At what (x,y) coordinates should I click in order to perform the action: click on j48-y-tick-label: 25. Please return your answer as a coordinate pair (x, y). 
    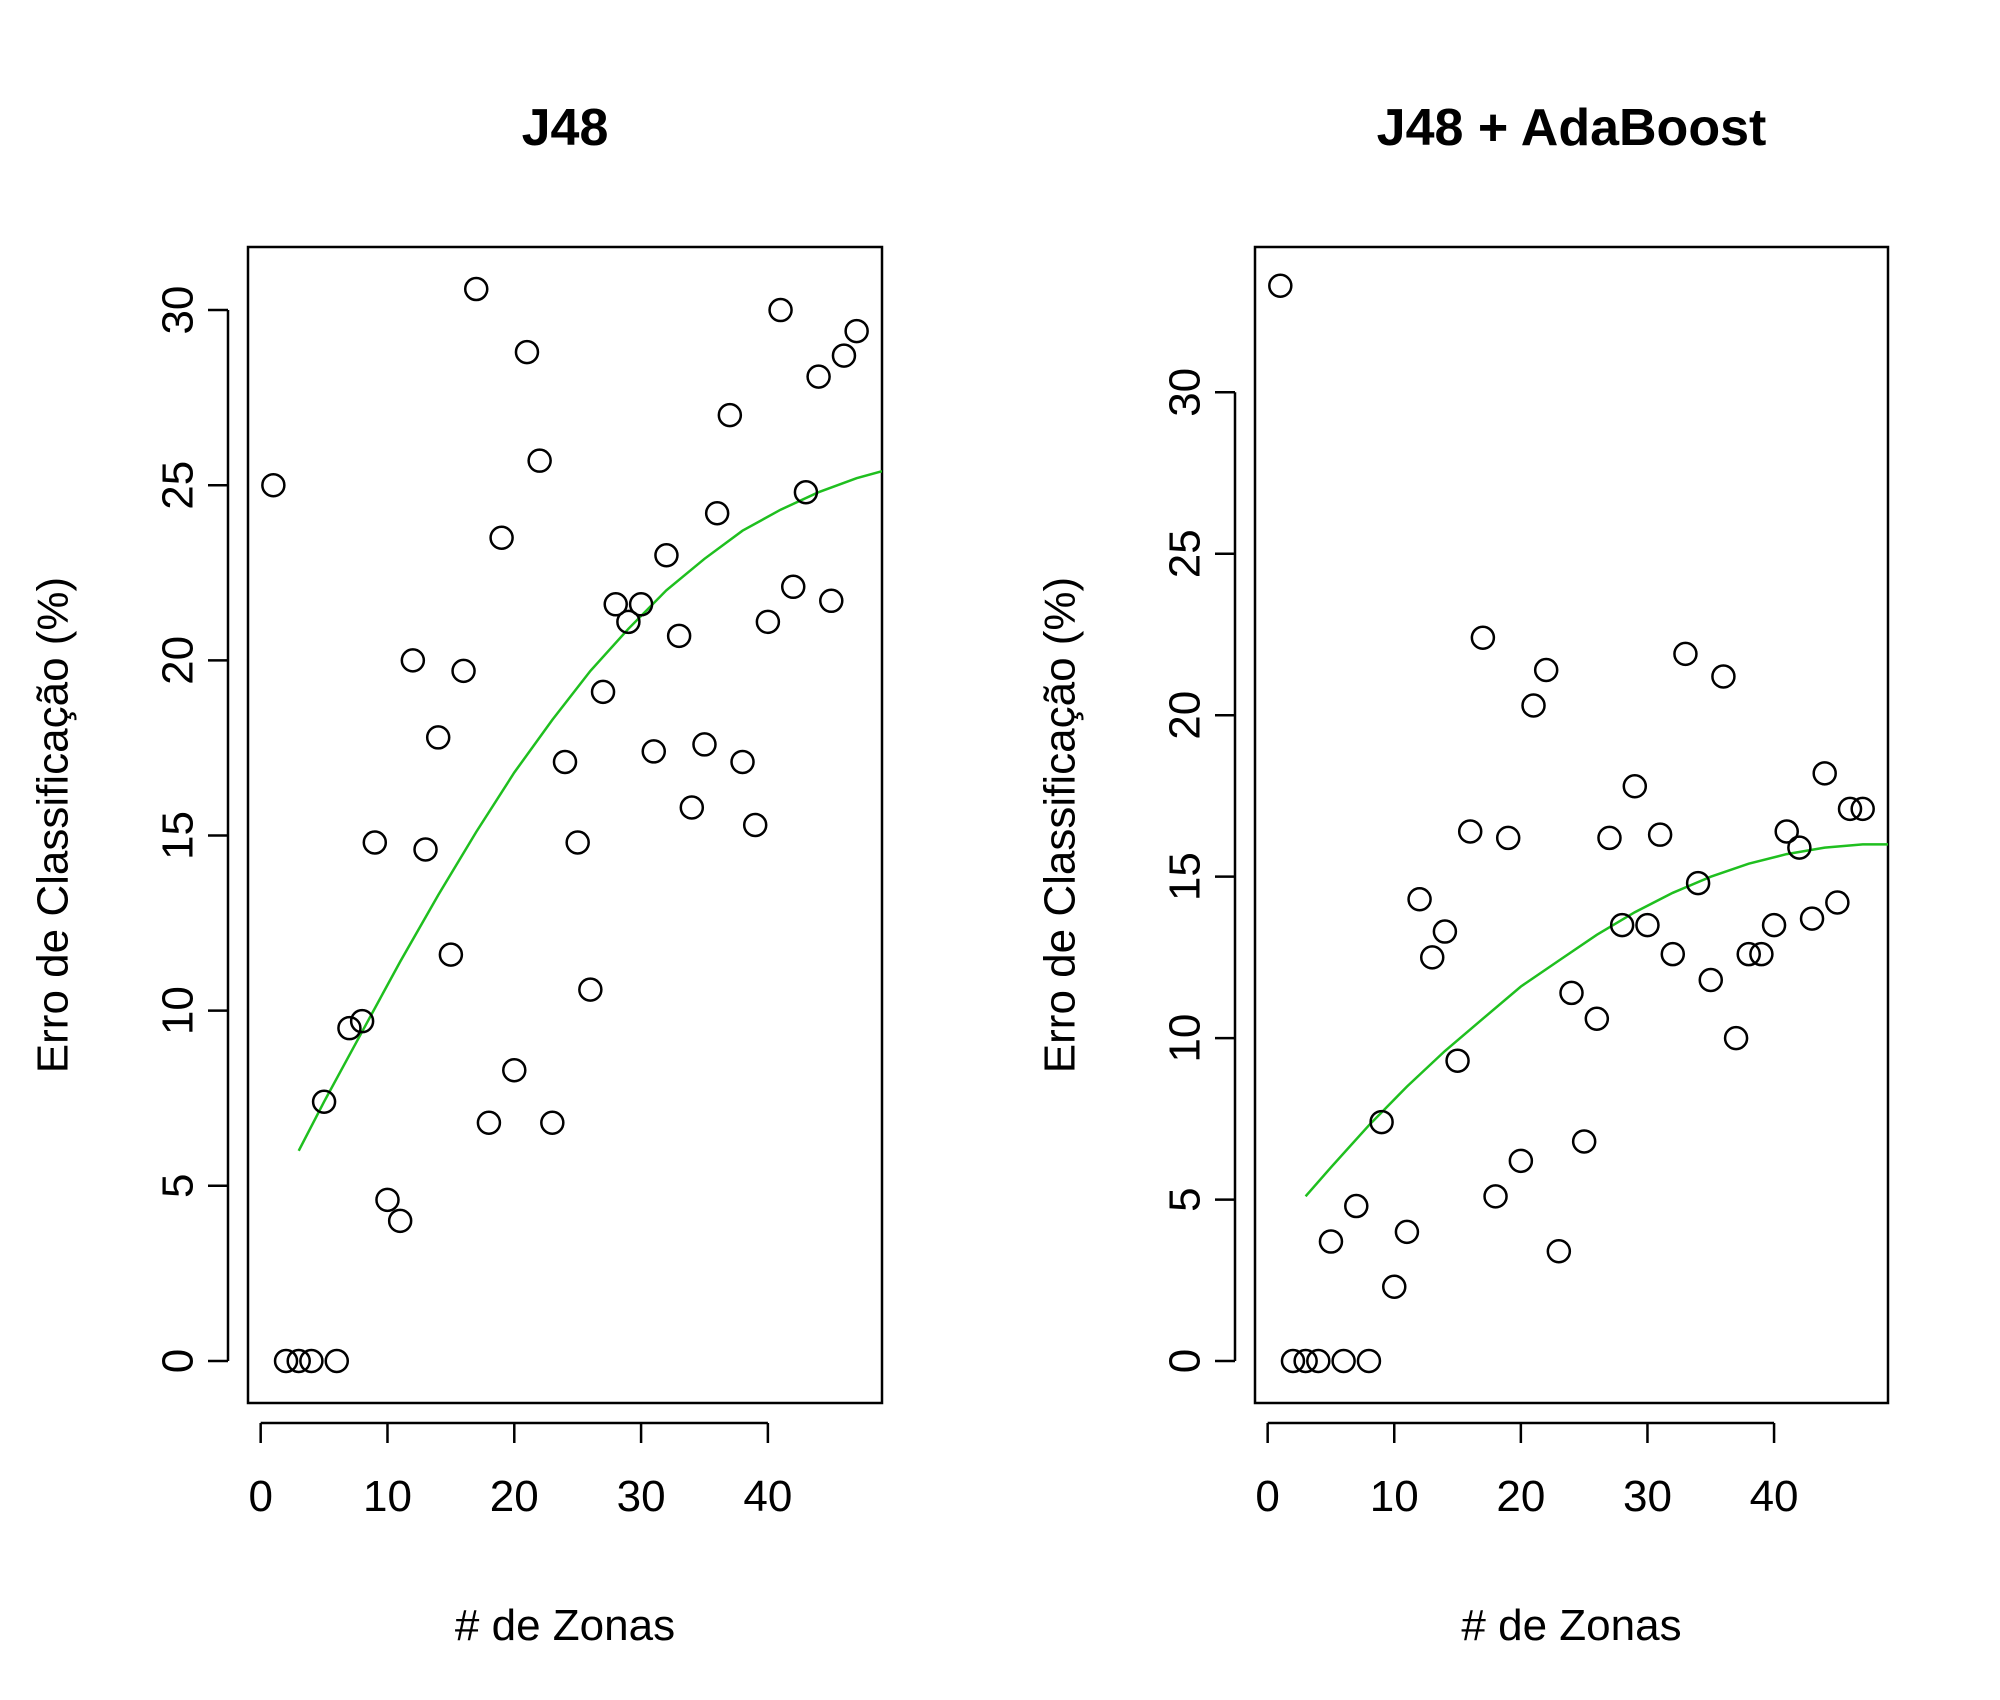
    Looking at the image, I should click on (178, 485).